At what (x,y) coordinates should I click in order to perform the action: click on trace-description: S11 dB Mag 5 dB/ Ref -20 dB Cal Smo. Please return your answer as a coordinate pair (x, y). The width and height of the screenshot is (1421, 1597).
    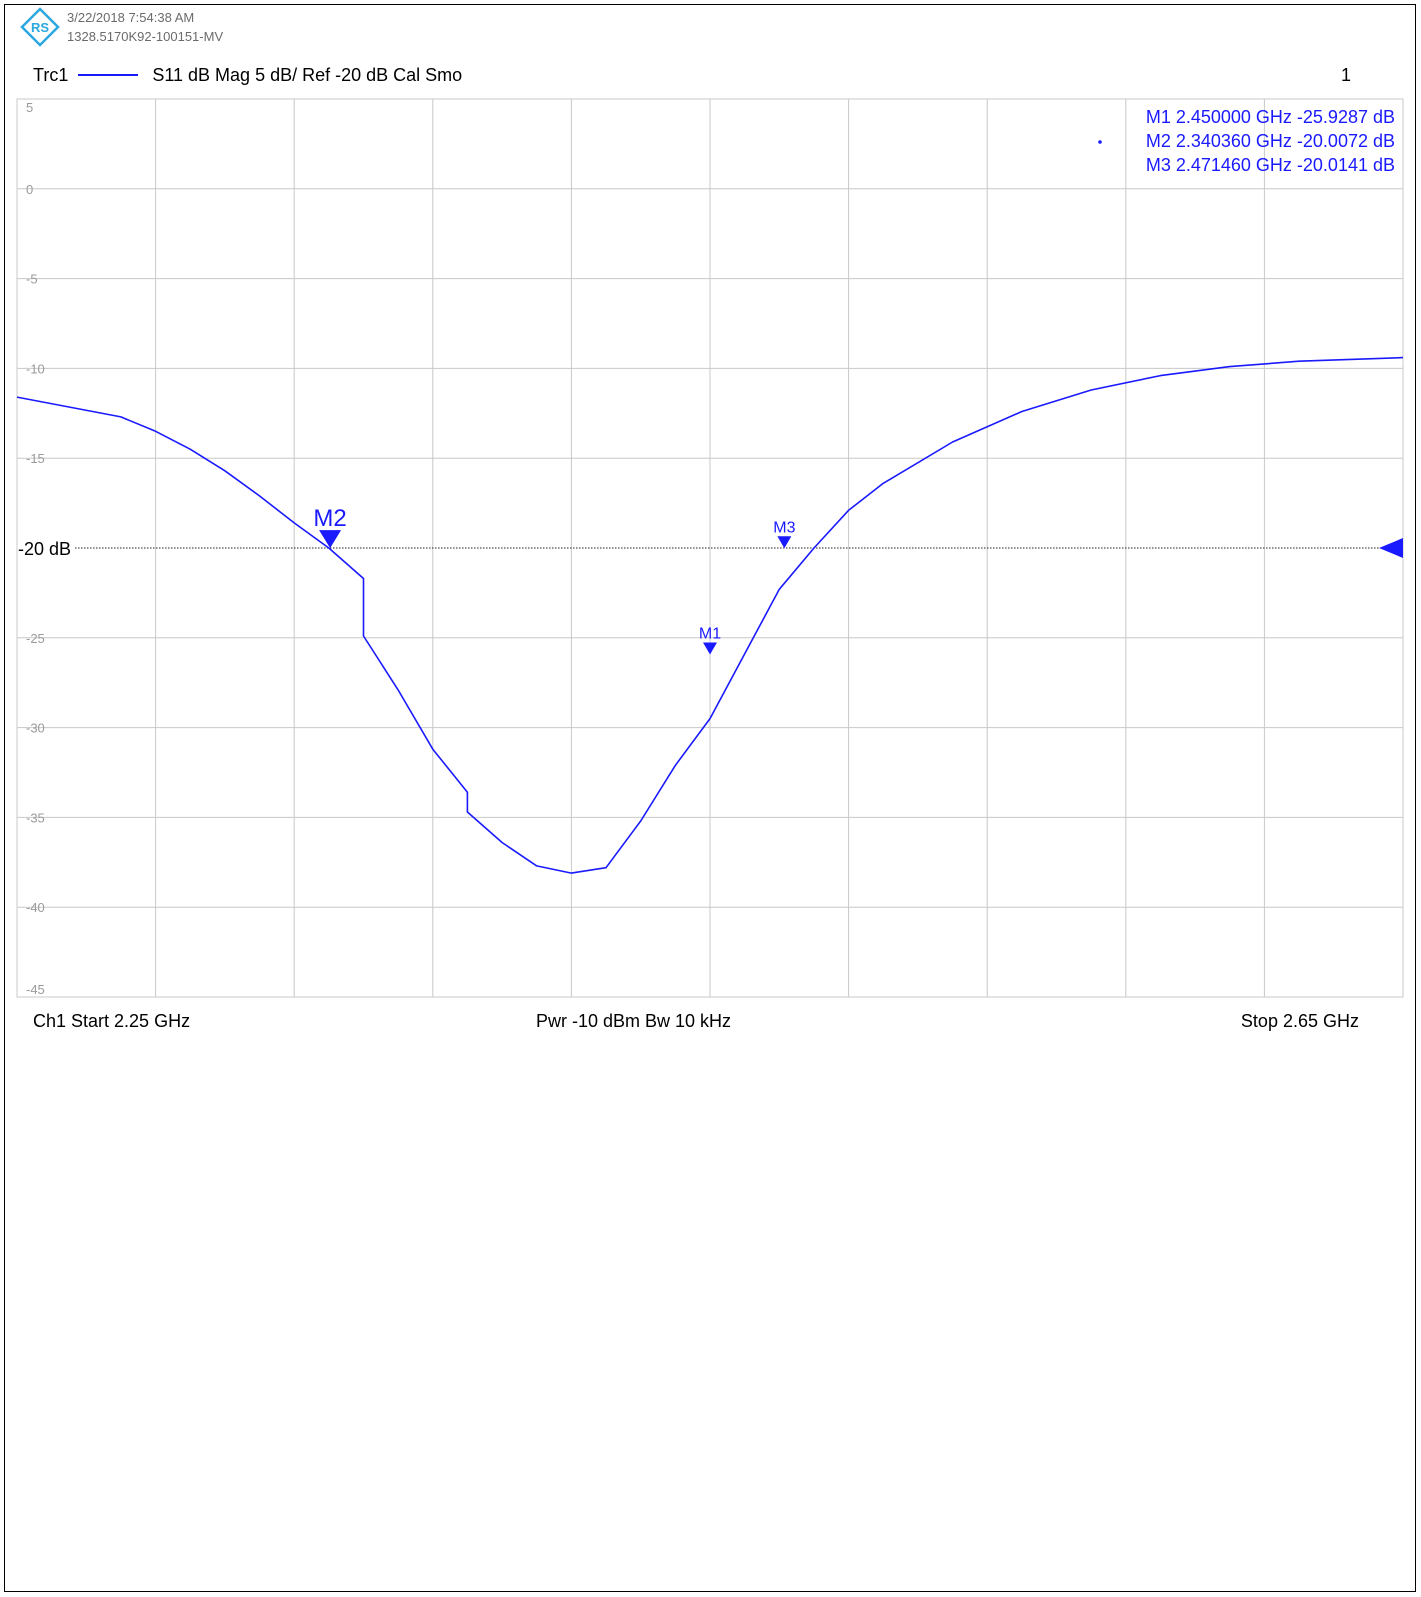
    Looking at the image, I should click on (307, 75).